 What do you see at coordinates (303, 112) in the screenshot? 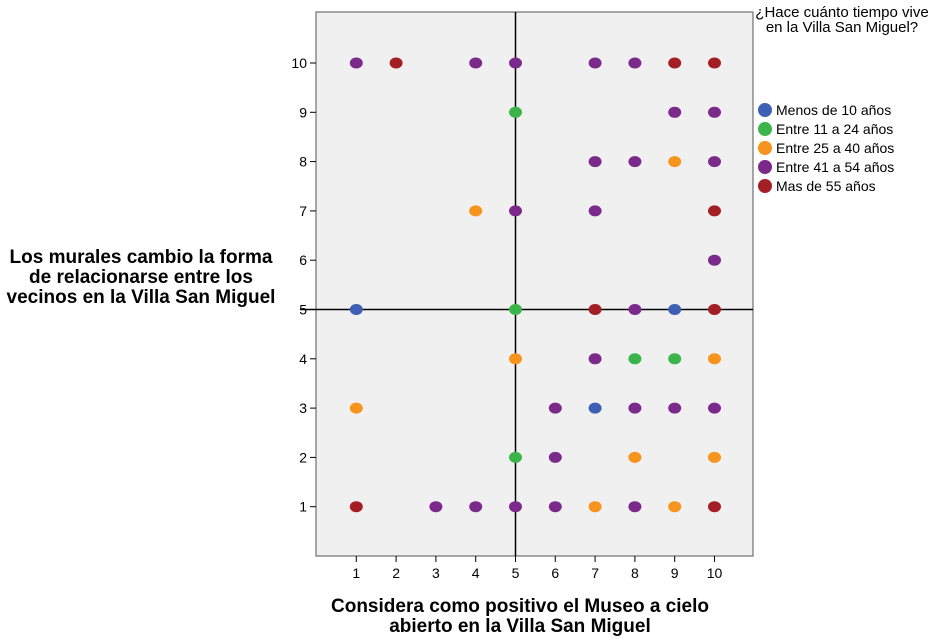
I see `y-tick-label: 9` at bounding box center [303, 112].